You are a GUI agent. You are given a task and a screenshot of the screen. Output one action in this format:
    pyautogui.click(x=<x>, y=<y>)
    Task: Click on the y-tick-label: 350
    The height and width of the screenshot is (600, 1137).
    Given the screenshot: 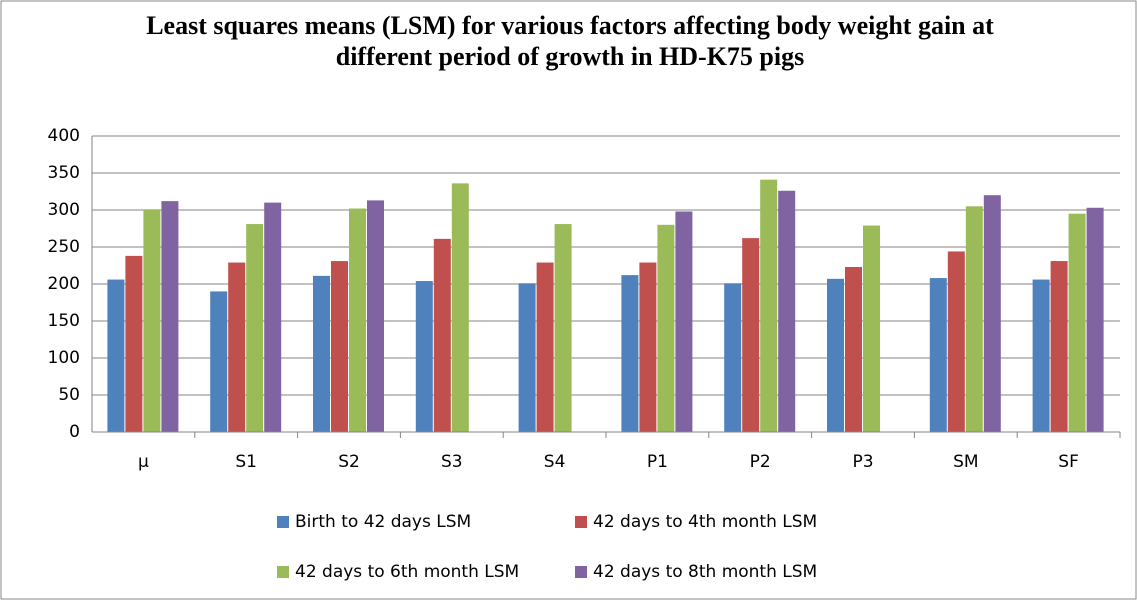 What is the action you would take?
    pyautogui.click(x=64, y=173)
    